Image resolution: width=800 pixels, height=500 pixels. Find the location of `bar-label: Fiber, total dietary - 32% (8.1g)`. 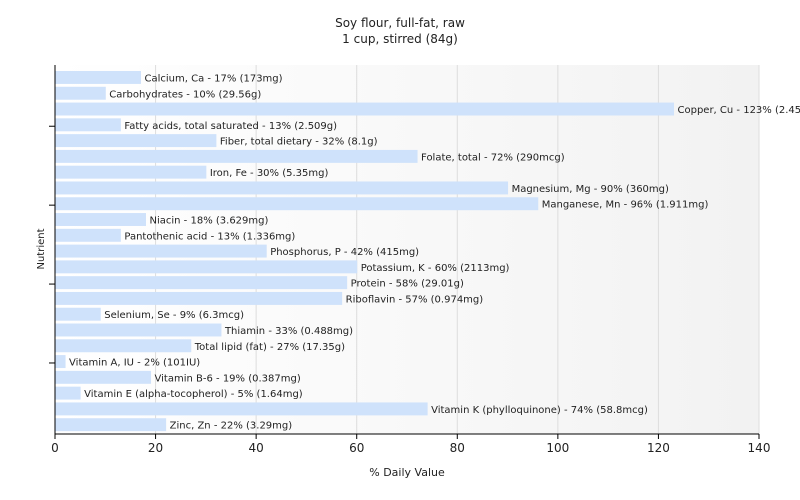

bar-label: Fiber, total dietary - 32% (8.1g) is located at coordinates (299, 142).